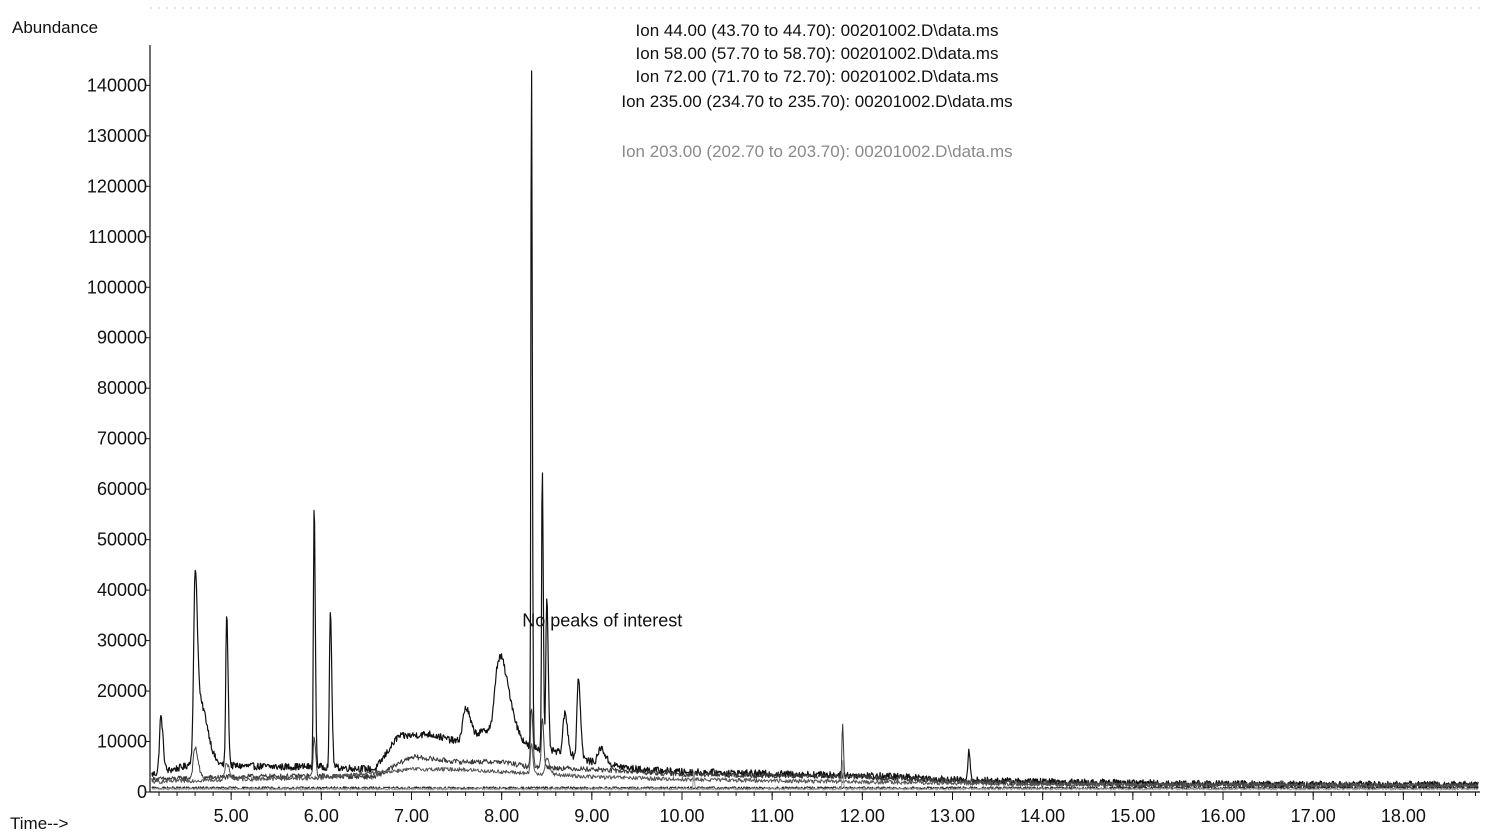 The width and height of the screenshot is (1486, 835). I want to click on x-tick-label: 7.00, so click(411, 816).